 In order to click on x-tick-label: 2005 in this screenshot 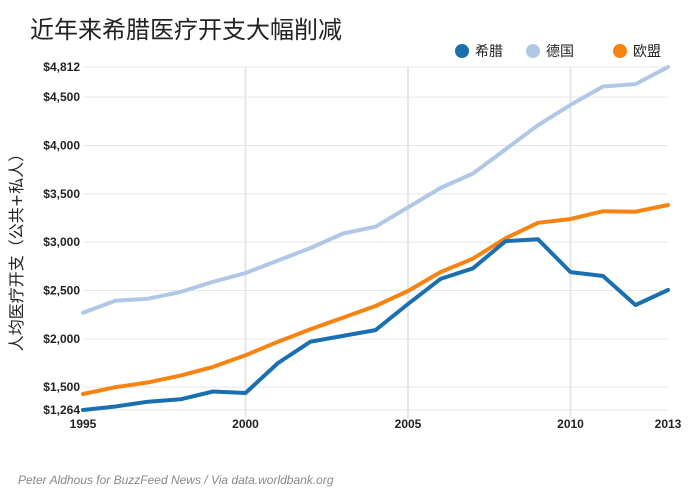, I will do `click(408, 424)`.